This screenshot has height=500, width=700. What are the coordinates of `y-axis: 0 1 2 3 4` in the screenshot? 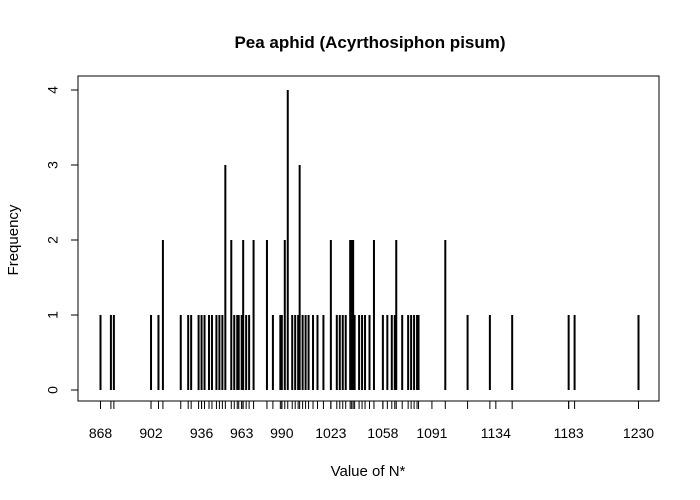 It's located at (61, 240).